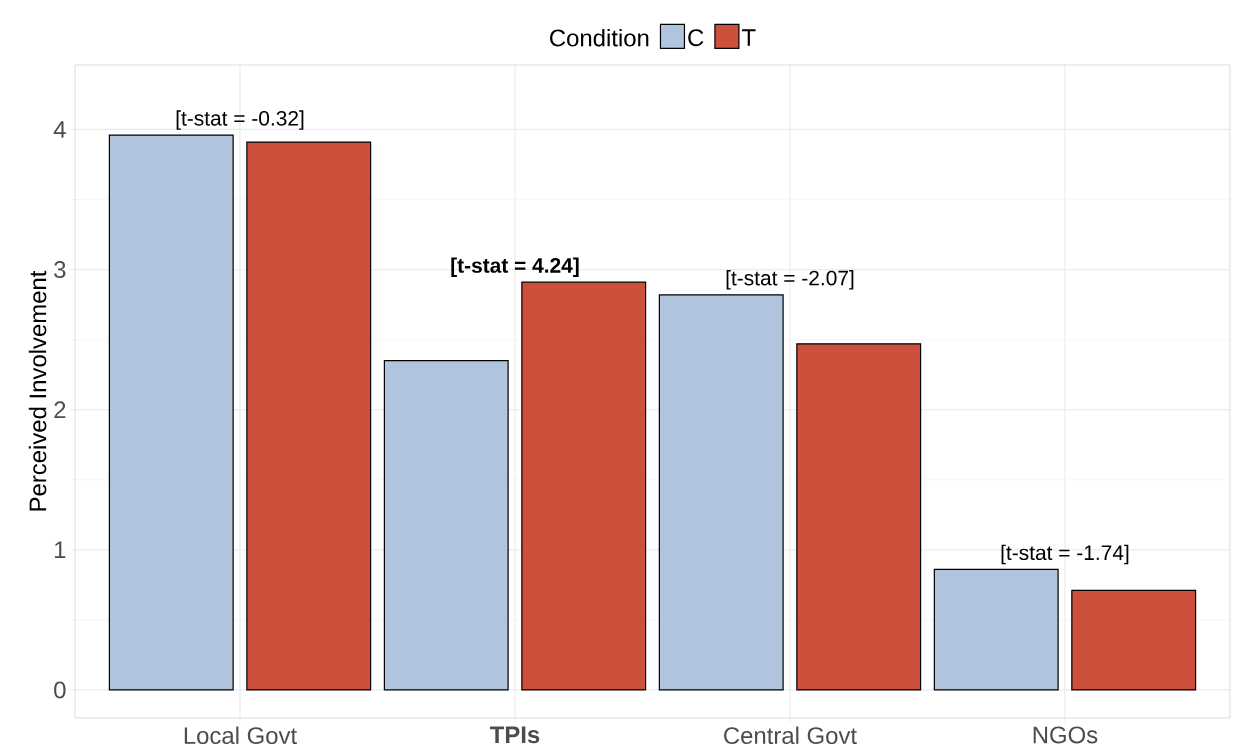  Describe the element at coordinates (696, 38) in the screenshot. I see `legend-label: C` at that location.